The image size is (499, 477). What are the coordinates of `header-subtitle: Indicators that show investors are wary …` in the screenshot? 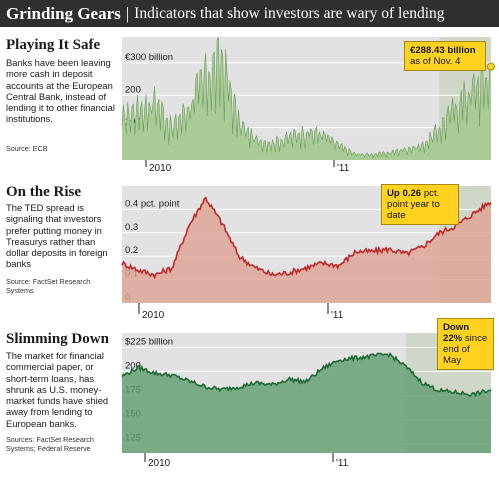 It's located at (289, 13).